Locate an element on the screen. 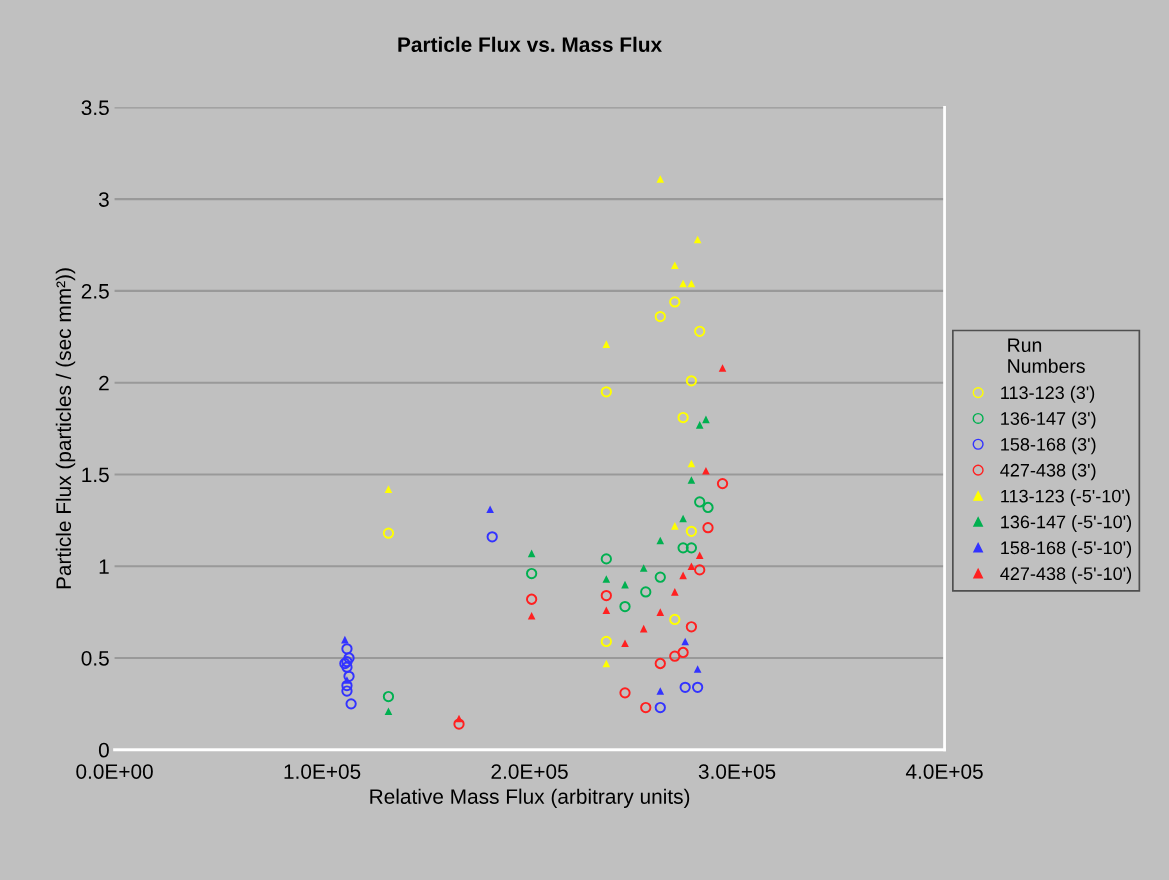 The height and width of the screenshot is (880, 1169). y-axis-title: Particle Flux (particles / (sec mm²)) is located at coordinates (65, 428).